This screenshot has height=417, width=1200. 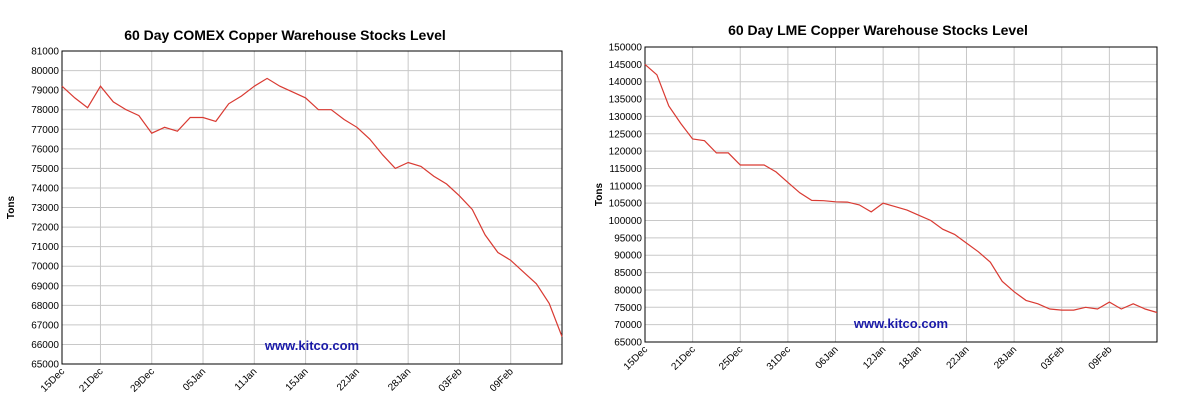 What do you see at coordinates (731, 358) in the screenshot?
I see `x-tick-label: 25Dec` at bounding box center [731, 358].